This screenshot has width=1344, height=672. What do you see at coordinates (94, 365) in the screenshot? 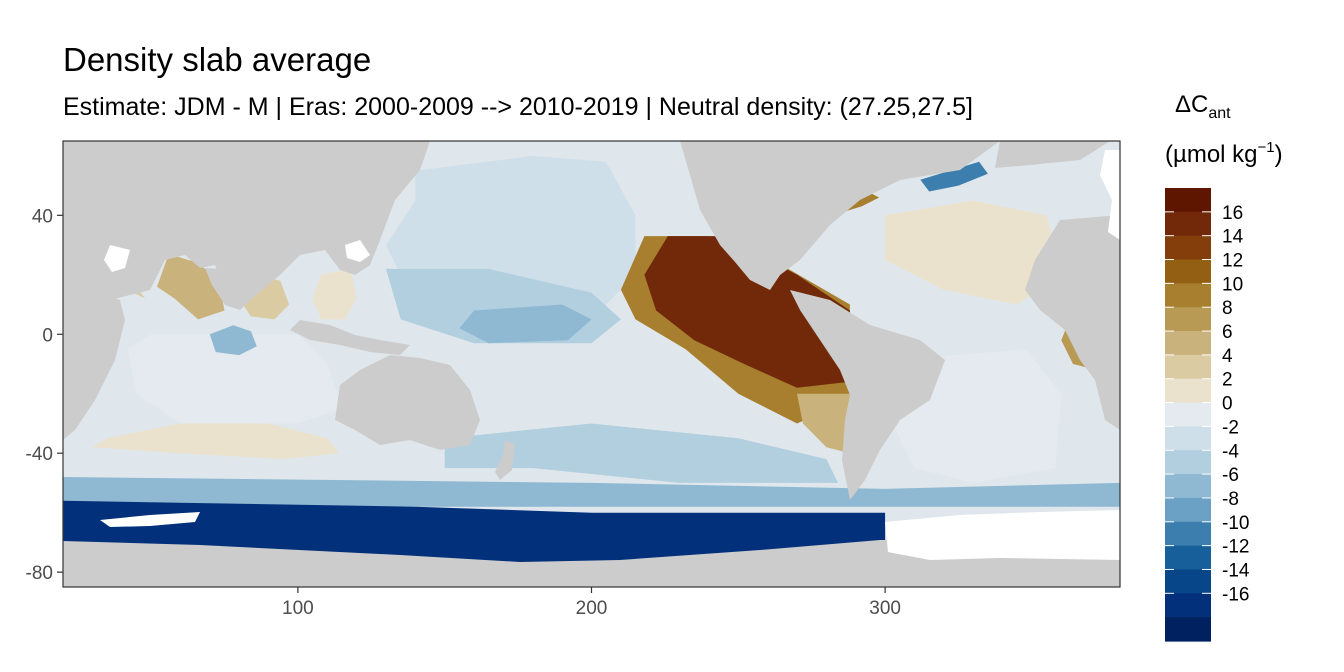
I see `land-africa-east` at bounding box center [94, 365].